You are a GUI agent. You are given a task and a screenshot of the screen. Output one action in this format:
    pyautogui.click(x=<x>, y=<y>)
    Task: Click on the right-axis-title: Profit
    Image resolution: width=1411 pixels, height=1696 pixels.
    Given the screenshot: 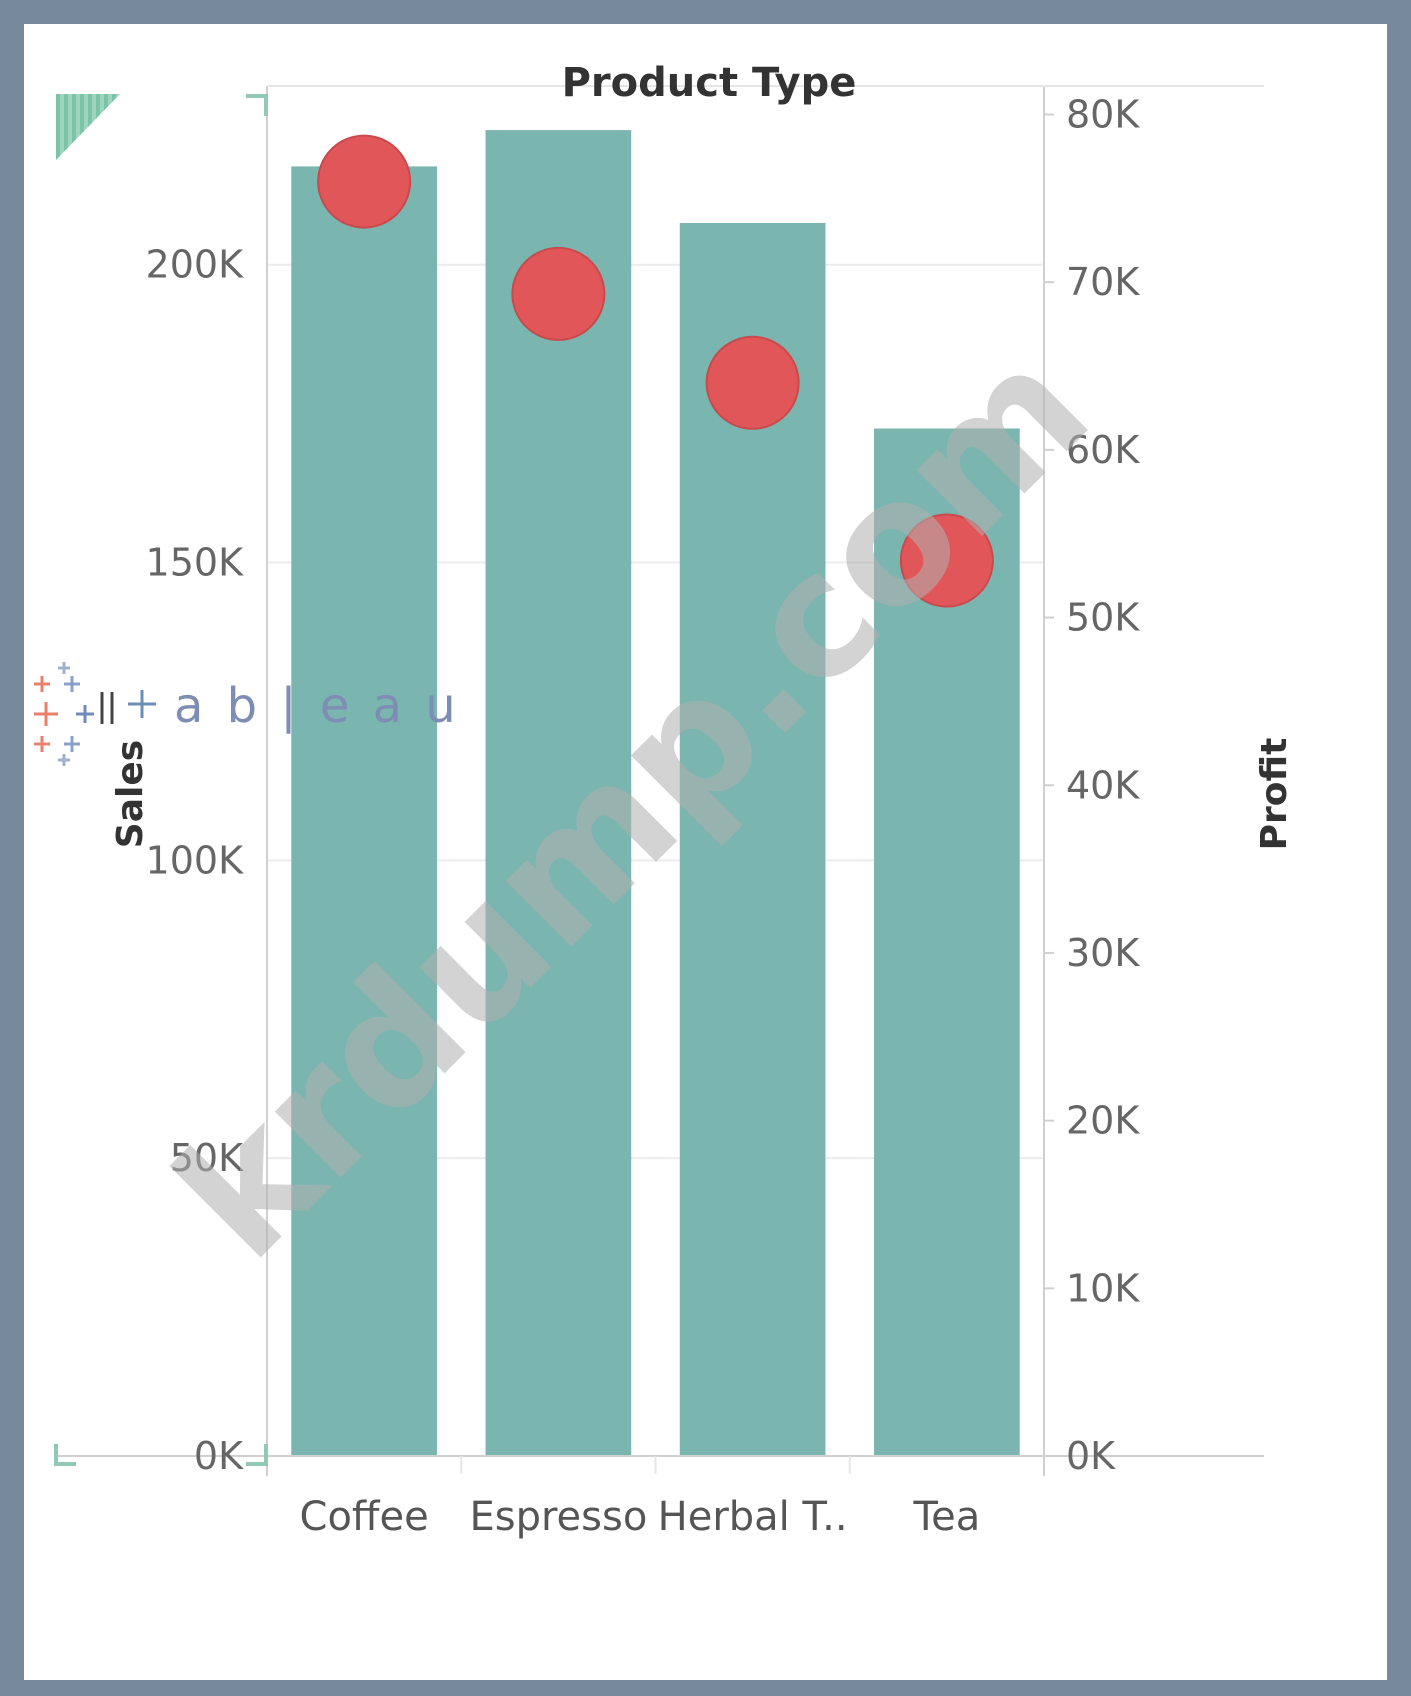 What is the action you would take?
    pyautogui.click(x=1274, y=794)
    